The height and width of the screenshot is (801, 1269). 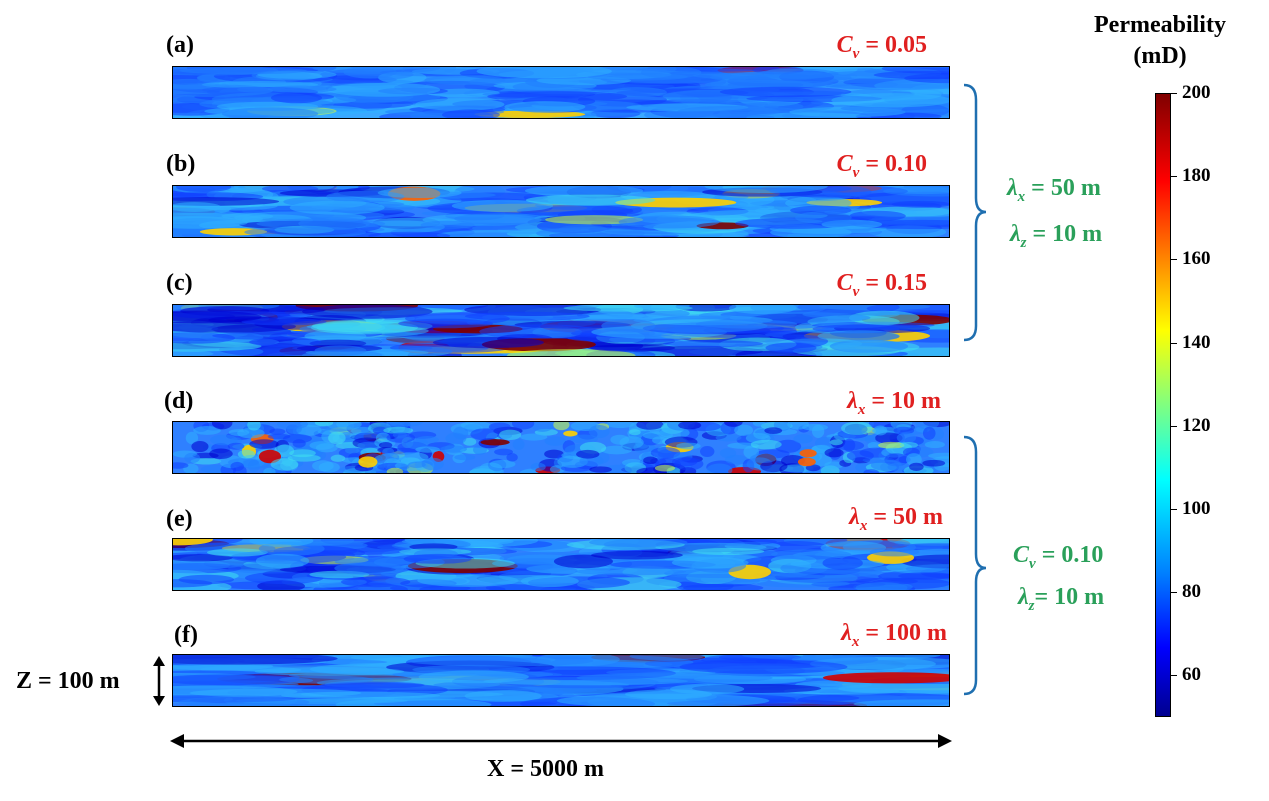 I want to click on permeability-field-a, so click(x=561, y=92).